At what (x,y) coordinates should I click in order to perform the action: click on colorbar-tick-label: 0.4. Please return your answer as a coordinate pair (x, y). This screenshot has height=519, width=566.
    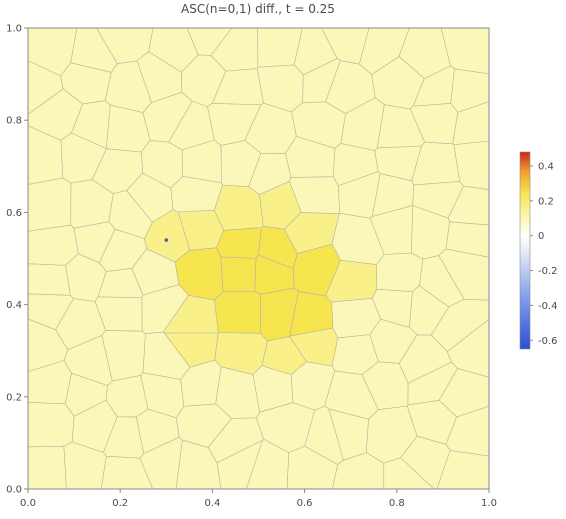
    Looking at the image, I should click on (546, 166).